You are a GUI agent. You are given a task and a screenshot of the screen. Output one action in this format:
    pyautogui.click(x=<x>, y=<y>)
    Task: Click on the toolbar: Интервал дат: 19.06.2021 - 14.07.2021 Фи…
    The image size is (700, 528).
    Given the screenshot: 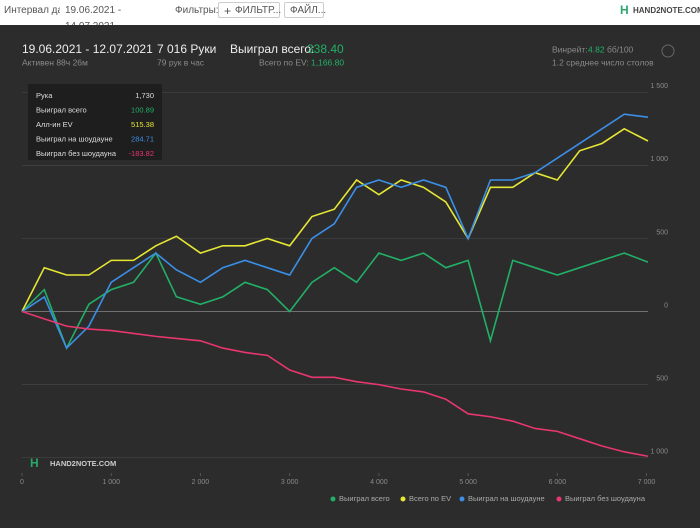 What is the action you would take?
    pyautogui.click(x=350, y=16)
    